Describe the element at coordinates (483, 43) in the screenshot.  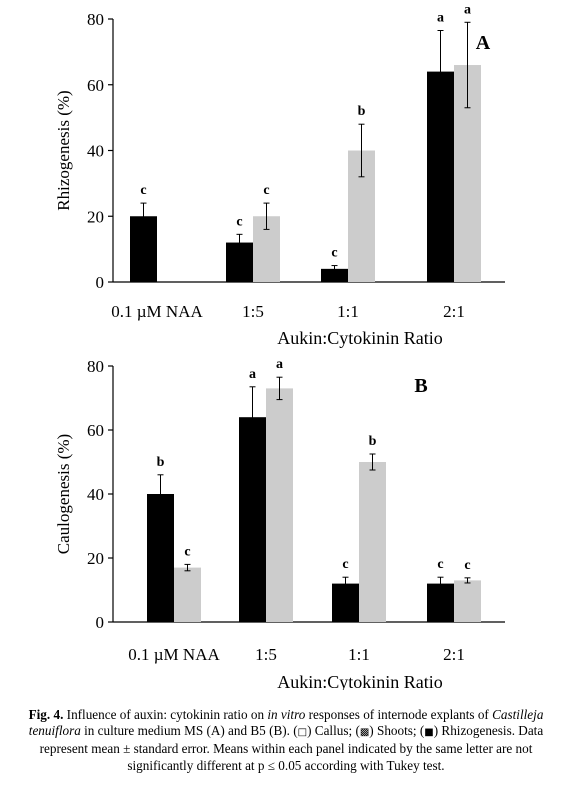
I see `panel-a-letter: A` at that location.